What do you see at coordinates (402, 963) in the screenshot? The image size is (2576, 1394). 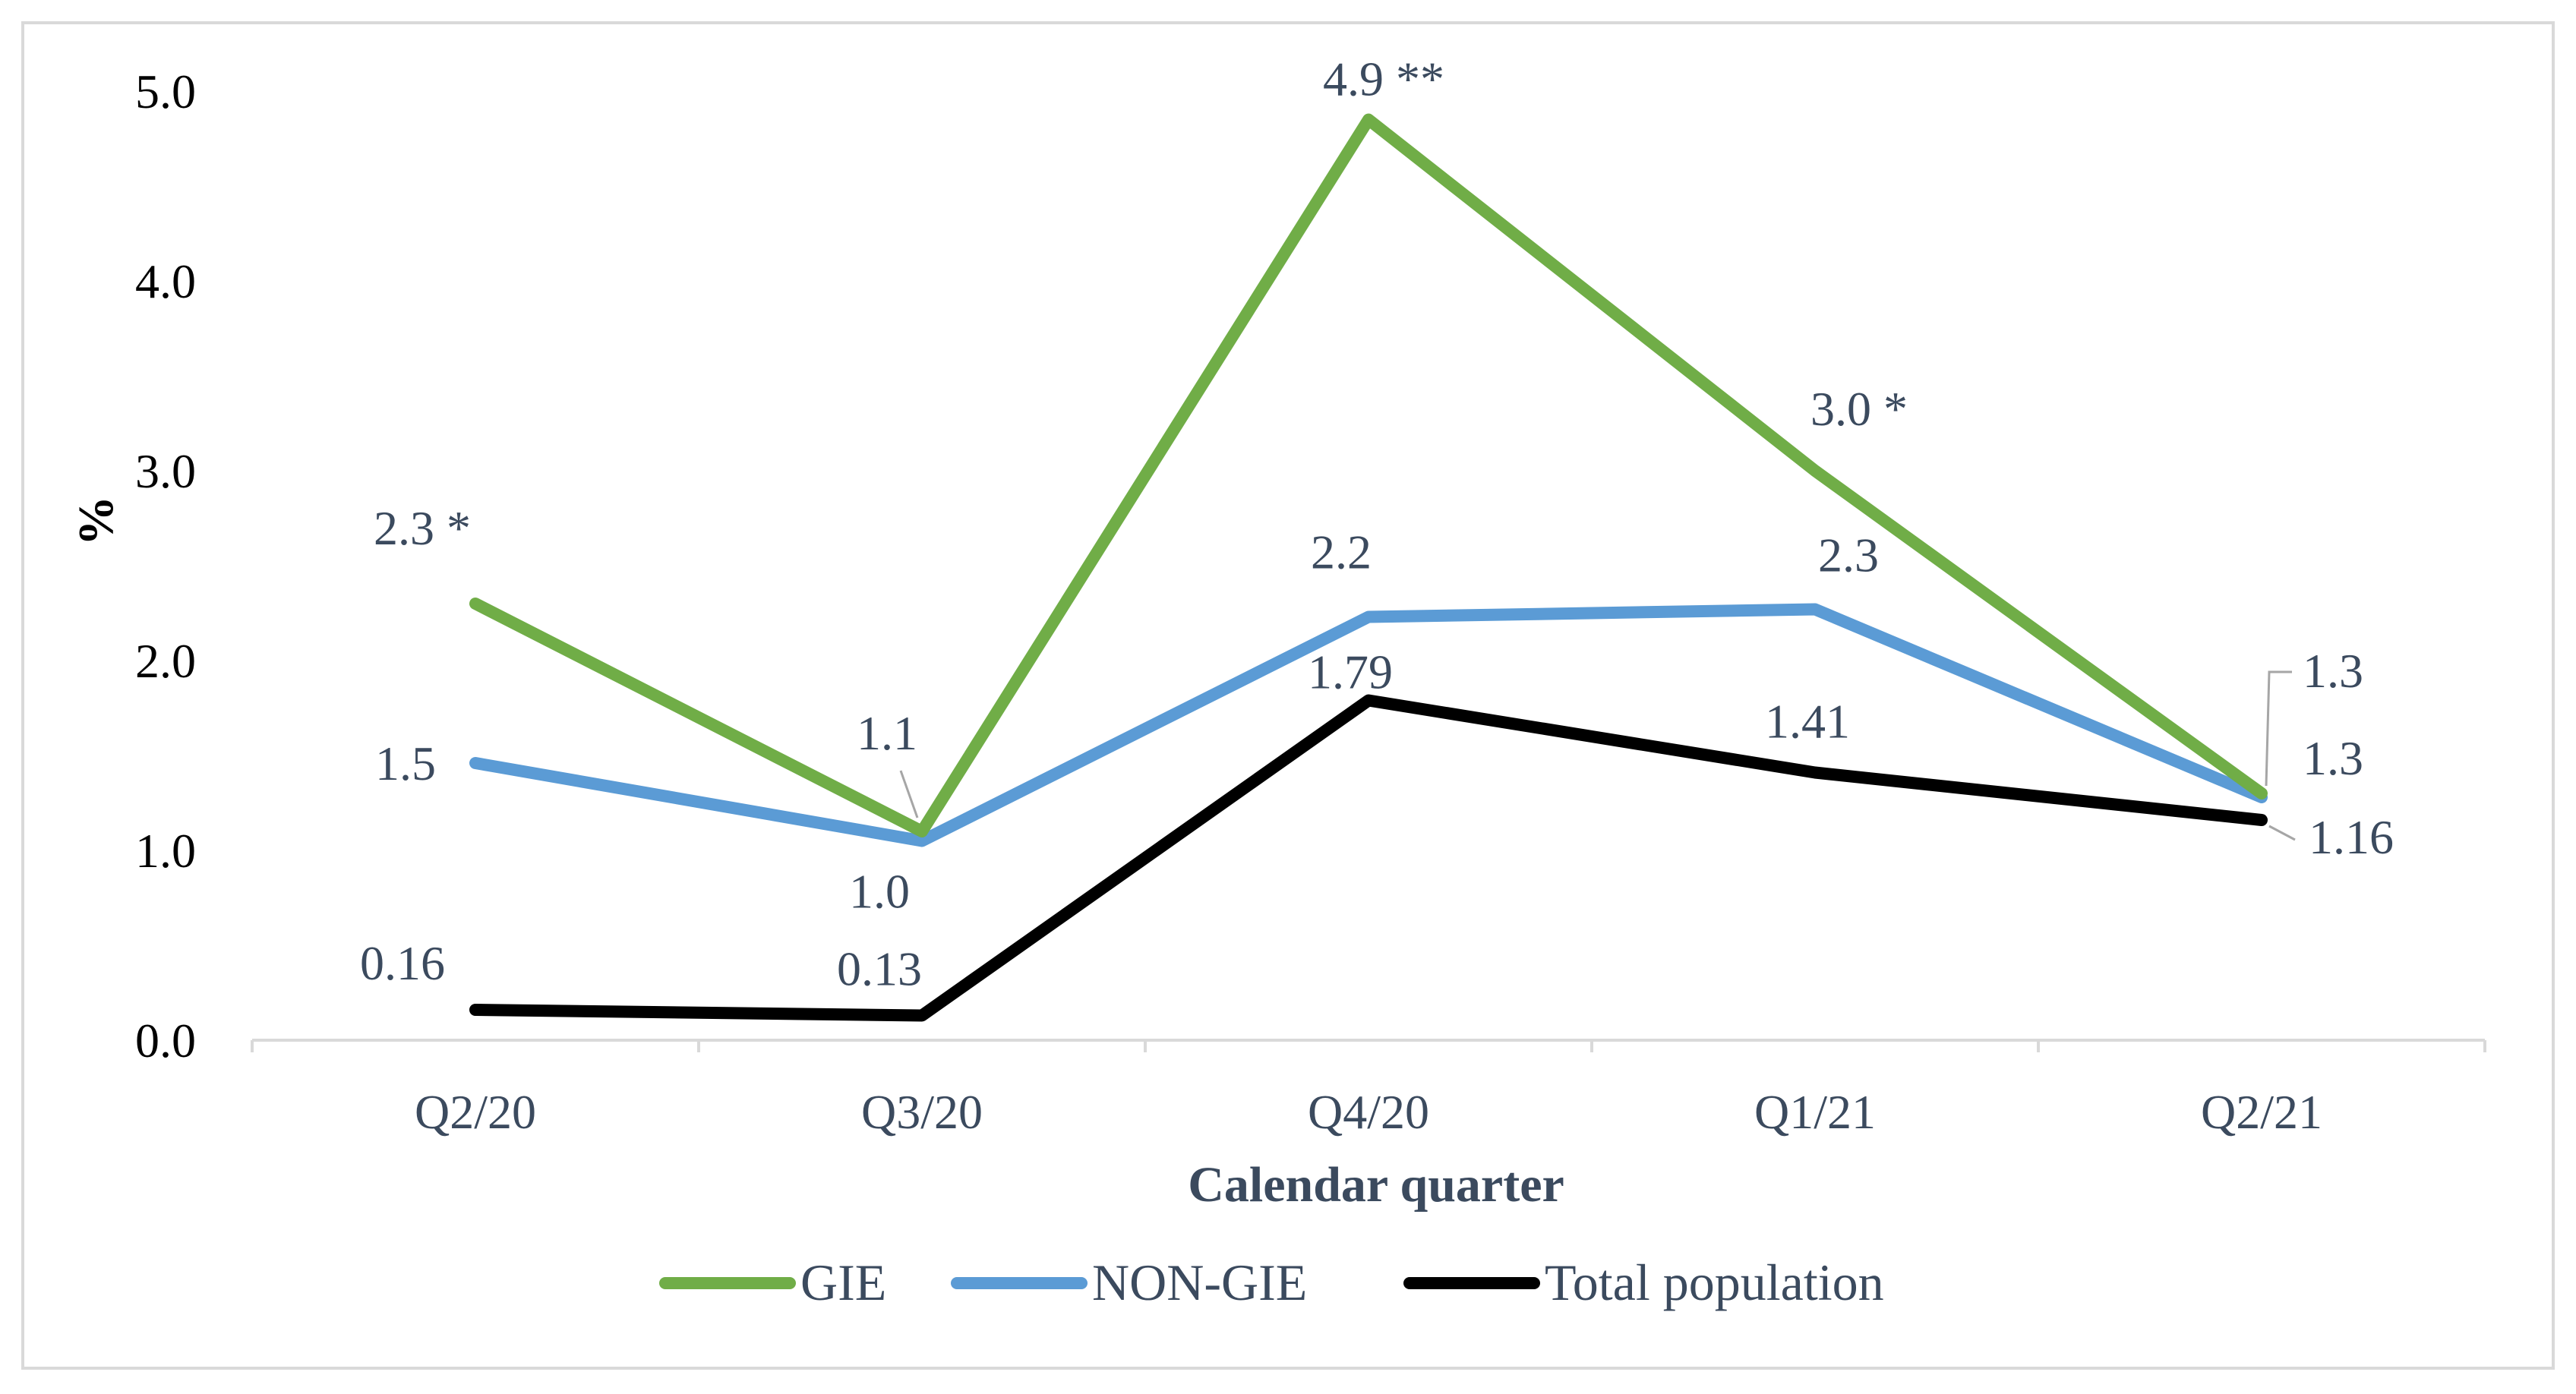 I see `data-label: 0.16` at bounding box center [402, 963].